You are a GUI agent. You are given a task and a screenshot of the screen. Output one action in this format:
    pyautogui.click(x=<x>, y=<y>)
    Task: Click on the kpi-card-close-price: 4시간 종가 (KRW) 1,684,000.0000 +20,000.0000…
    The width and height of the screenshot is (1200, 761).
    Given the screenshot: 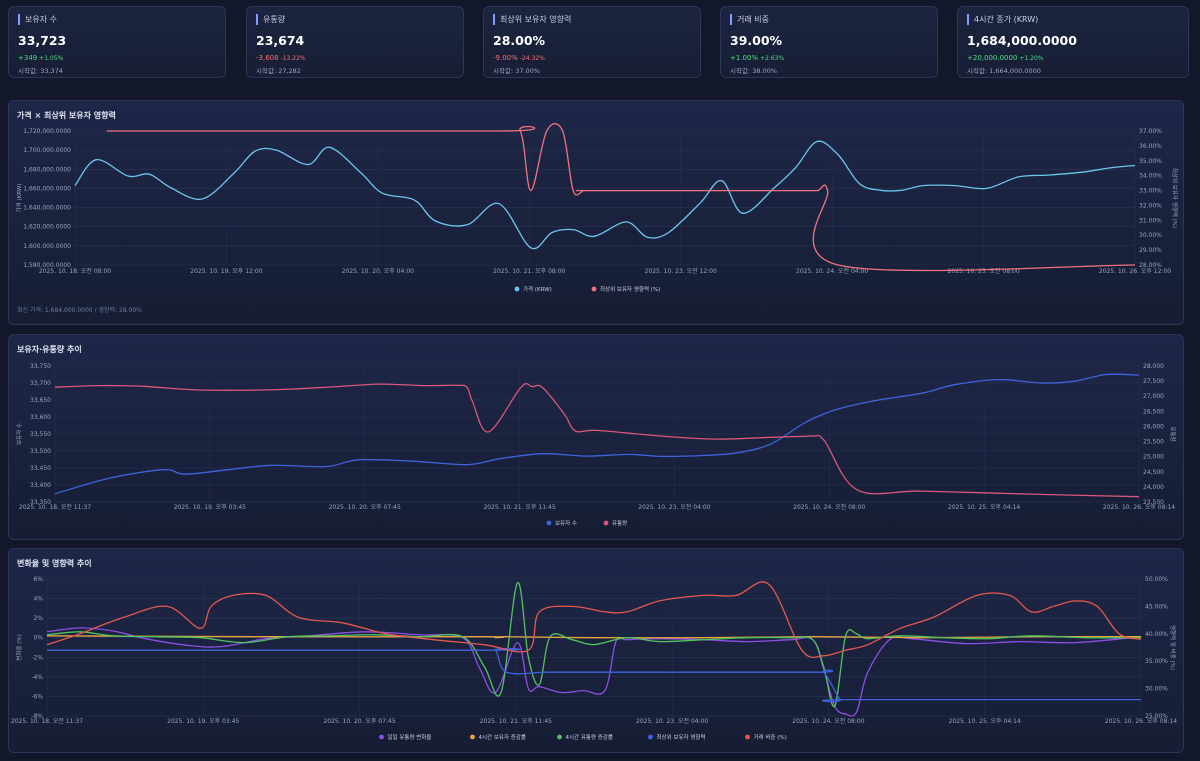 What is the action you would take?
    pyautogui.click(x=1073, y=42)
    